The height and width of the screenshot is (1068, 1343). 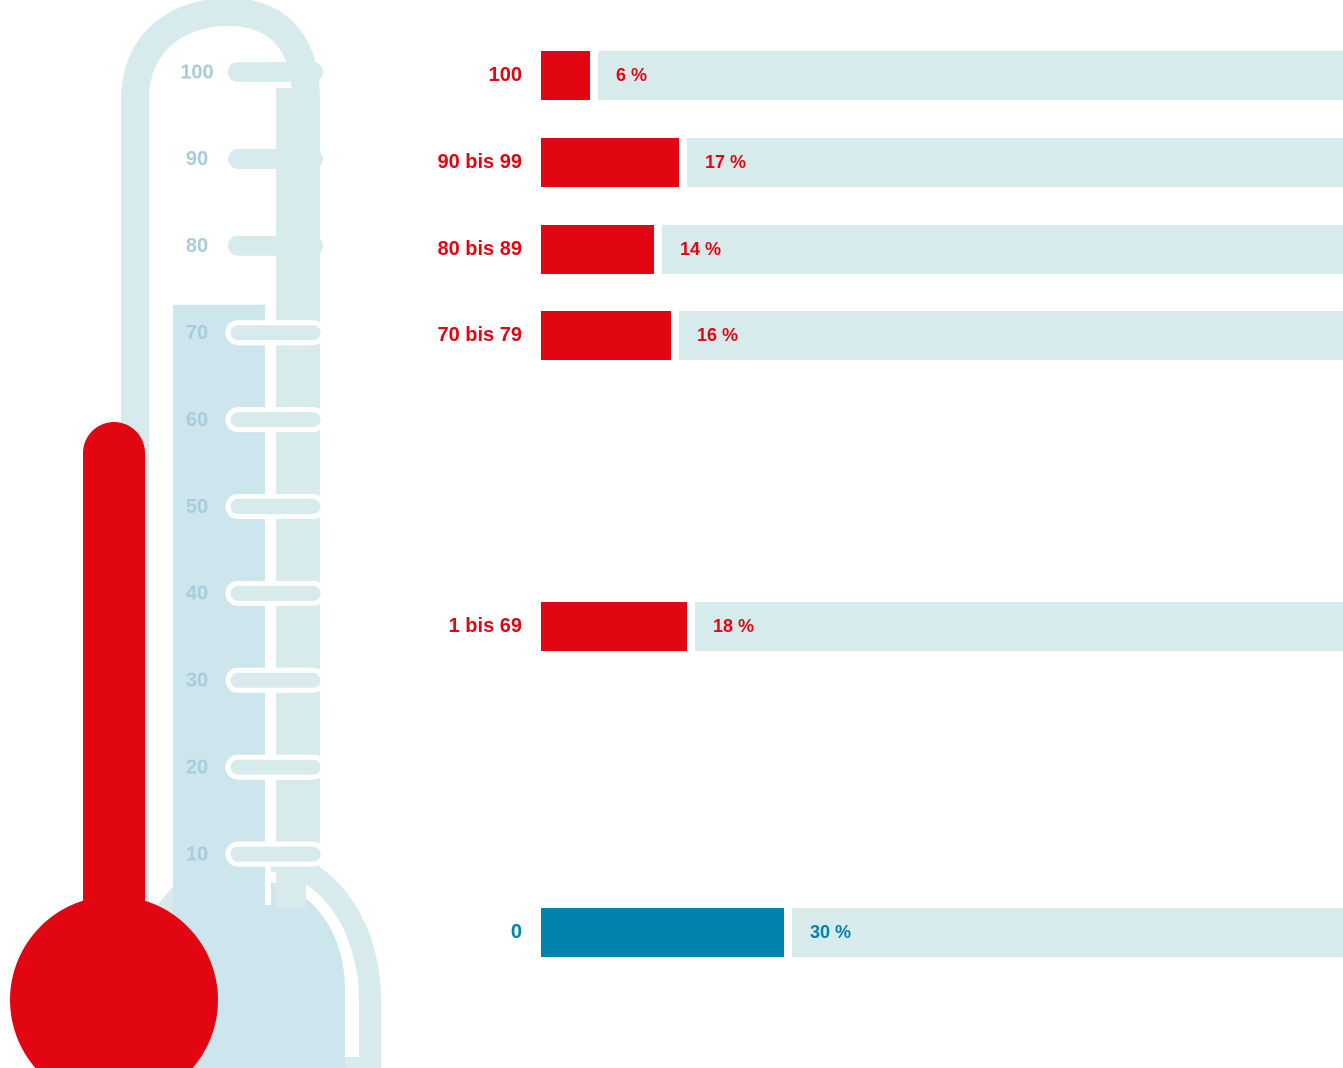 What do you see at coordinates (718, 335) in the screenshot?
I see `bar-value-label: 16 %` at bounding box center [718, 335].